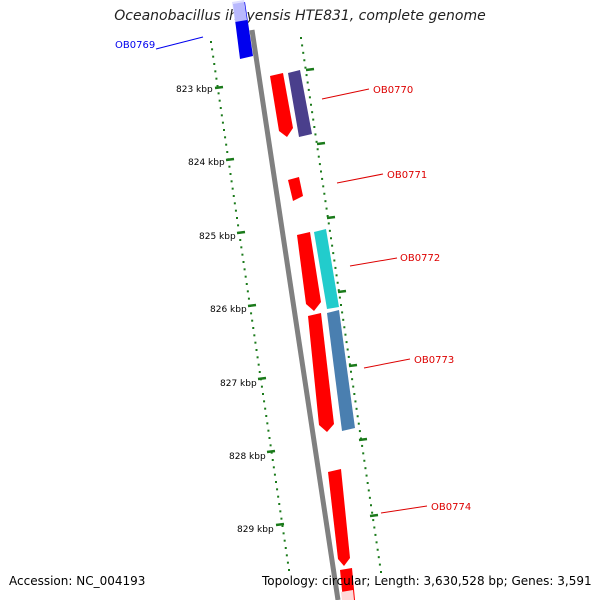  I want to click on leader-line-ob0774, so click(404, 509).